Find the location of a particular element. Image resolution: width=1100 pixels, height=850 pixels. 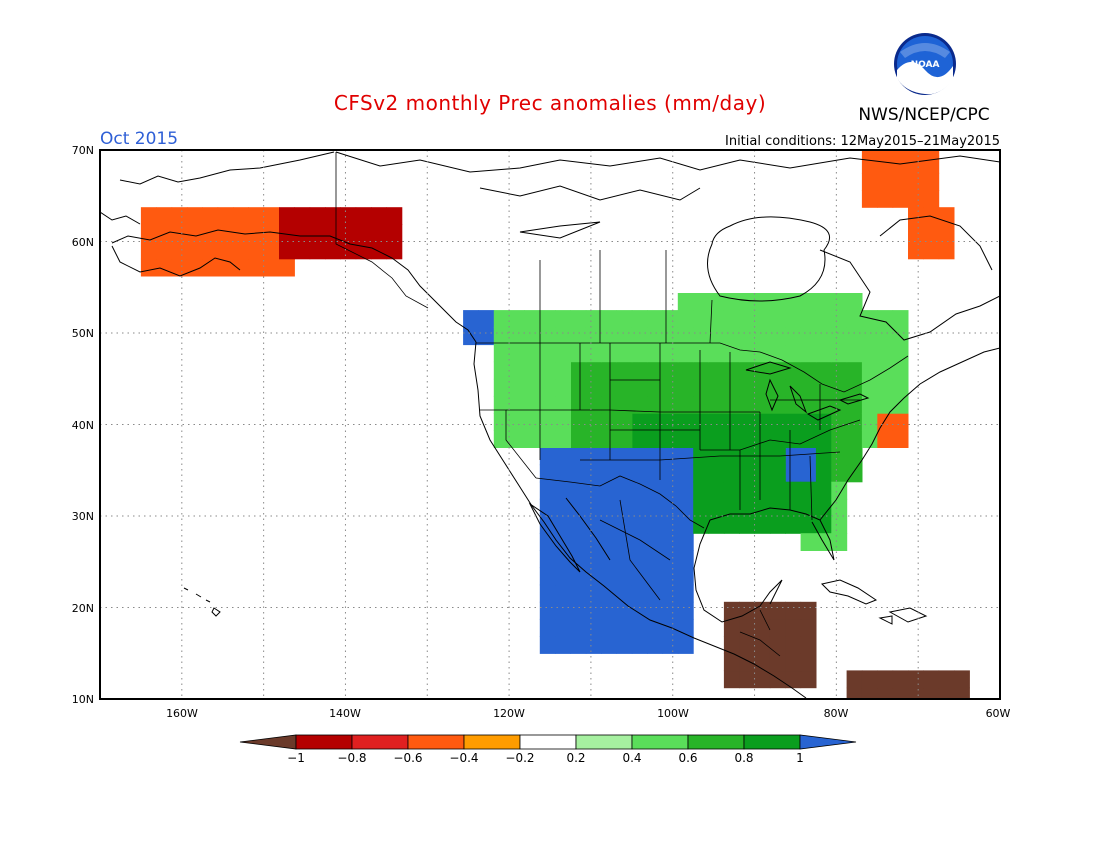

colorbar-label: 0.2 is located at coordinates (575, 758).